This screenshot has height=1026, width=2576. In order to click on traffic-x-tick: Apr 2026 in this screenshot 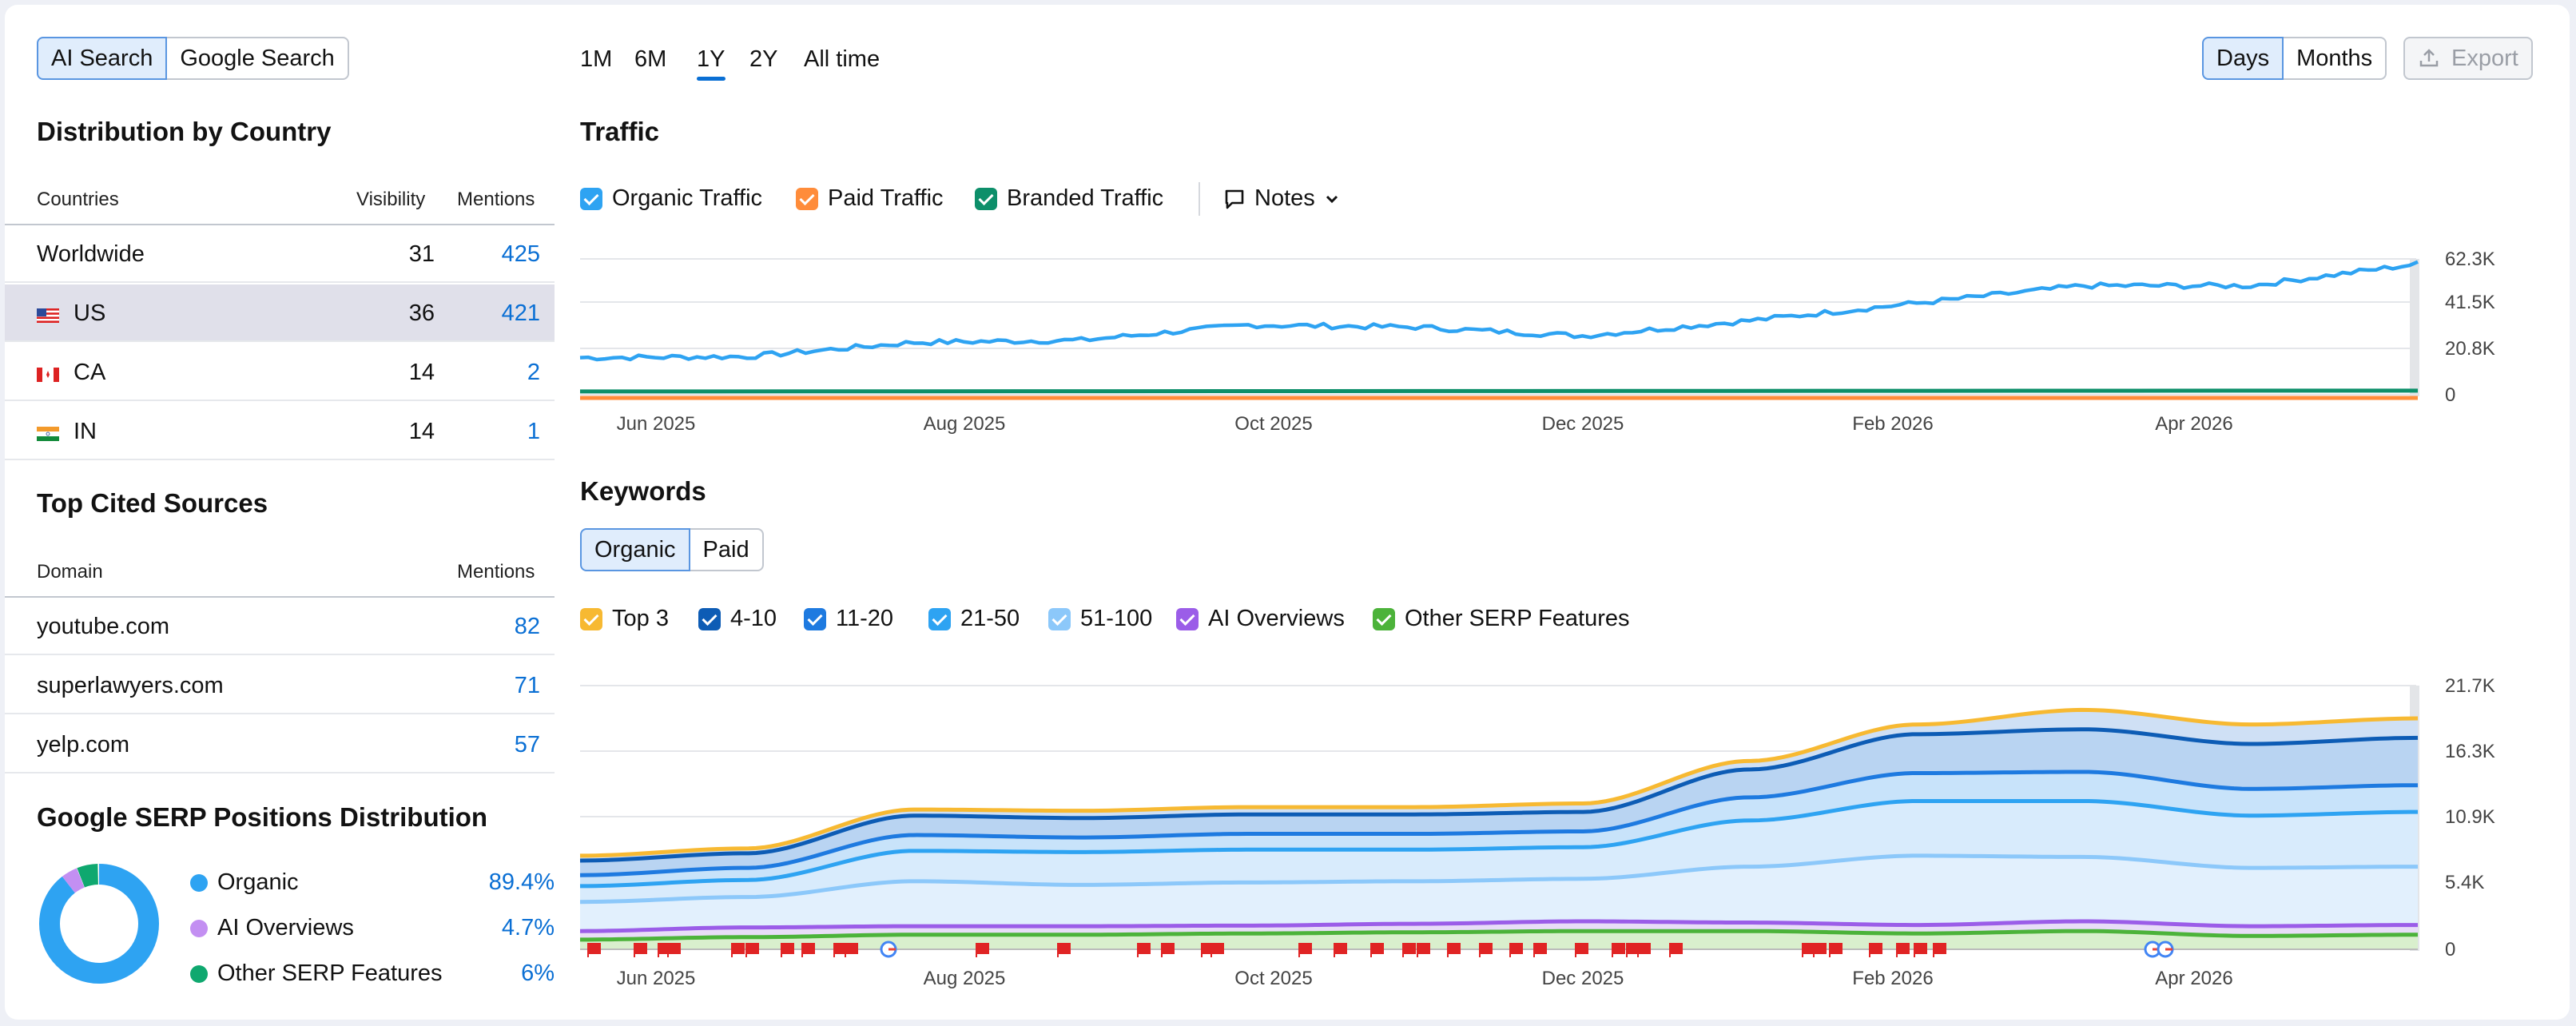, I will do `click(2193, 424)`.